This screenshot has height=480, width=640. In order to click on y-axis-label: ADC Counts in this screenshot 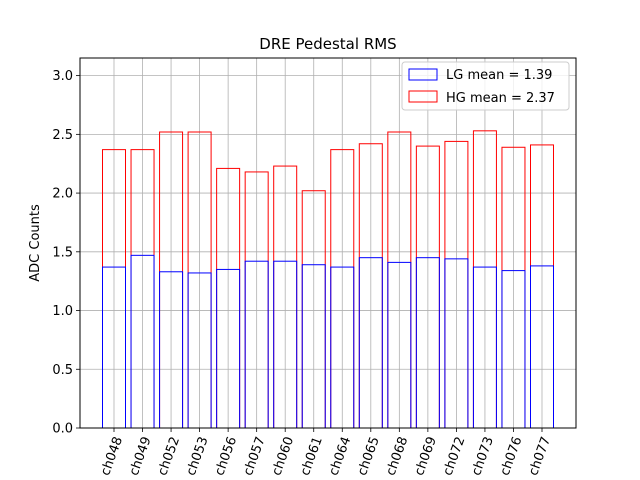, I will do `click(35, 243)`.